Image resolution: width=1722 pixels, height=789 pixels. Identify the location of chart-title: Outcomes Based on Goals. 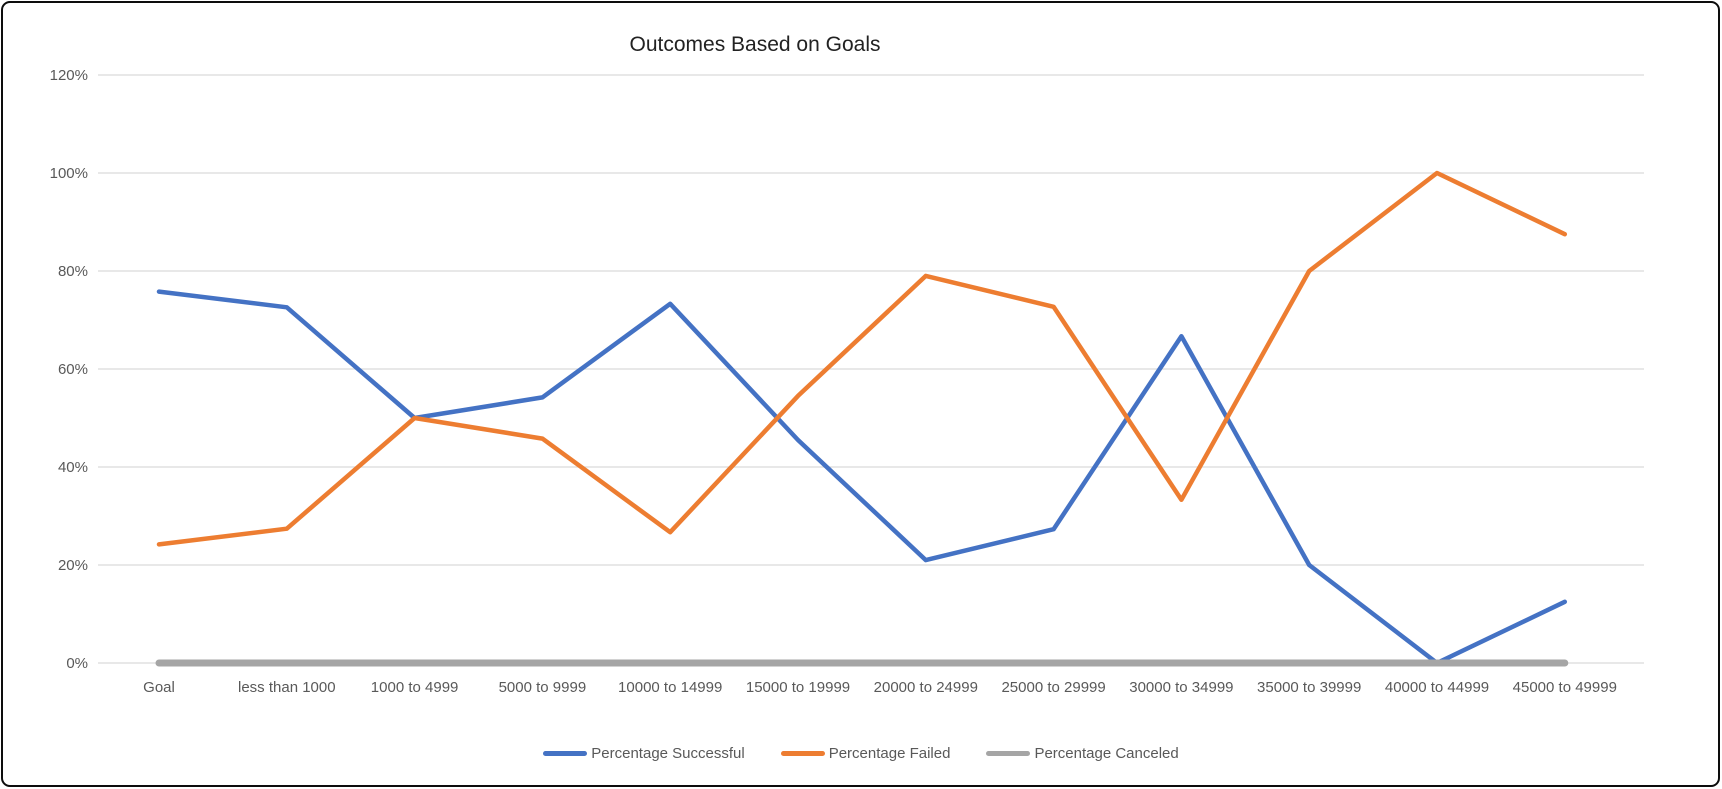
(755, 44).